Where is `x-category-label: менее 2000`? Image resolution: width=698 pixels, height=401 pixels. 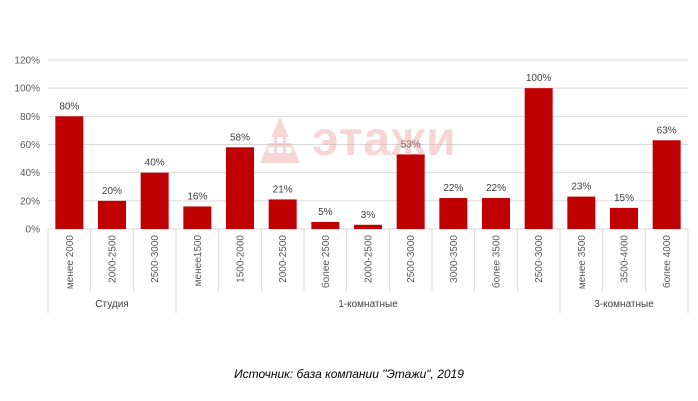
x-category-label: менее 2000 is located at coordinates (70, 262).